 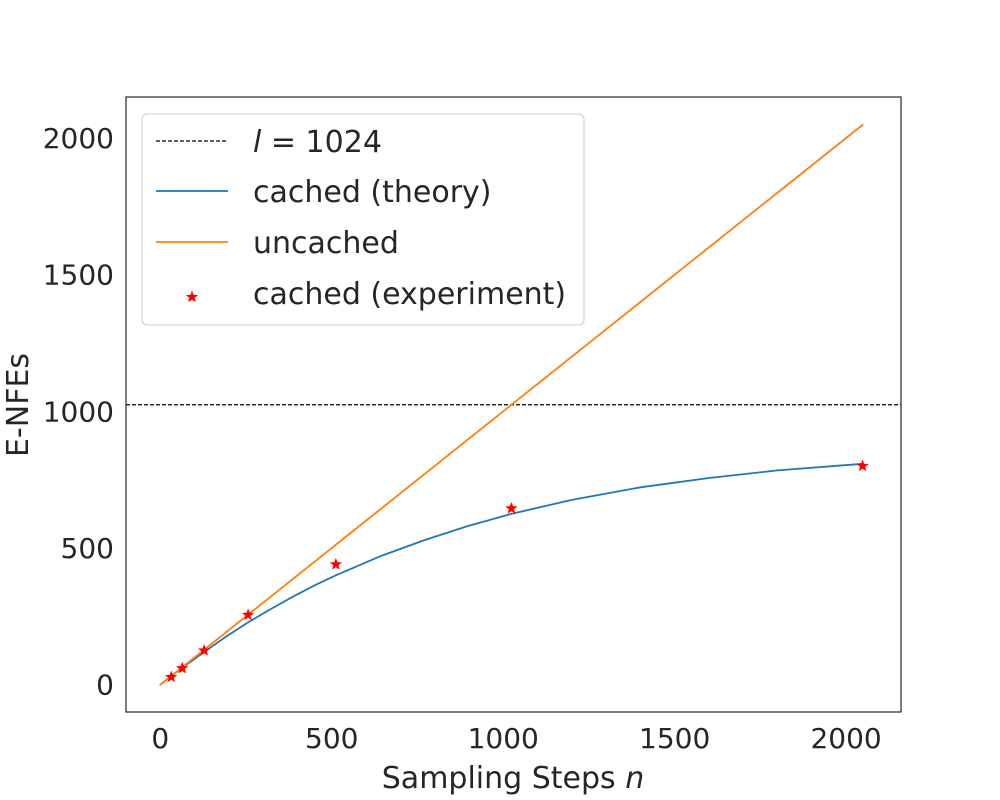 What do you see at coordinates (845, 738) in the screenshot?
I see `x-tick-label: 2000` at bounding box center [845, 738].